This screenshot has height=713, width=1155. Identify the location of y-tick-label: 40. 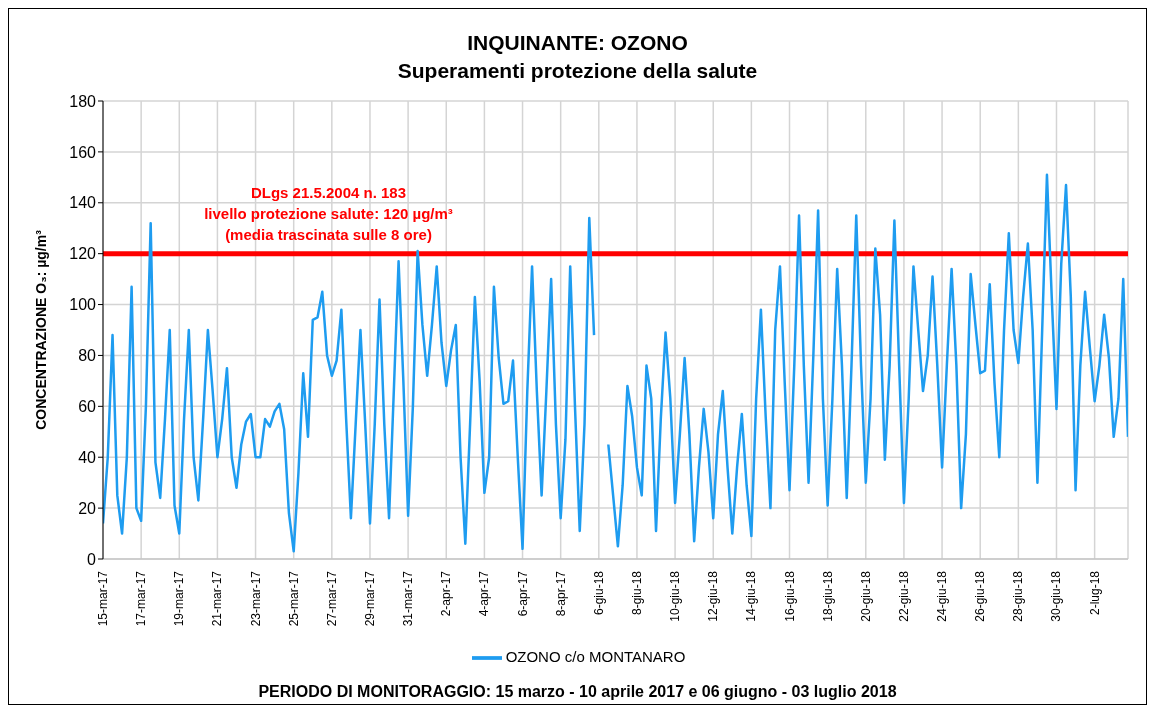
(87, 457).